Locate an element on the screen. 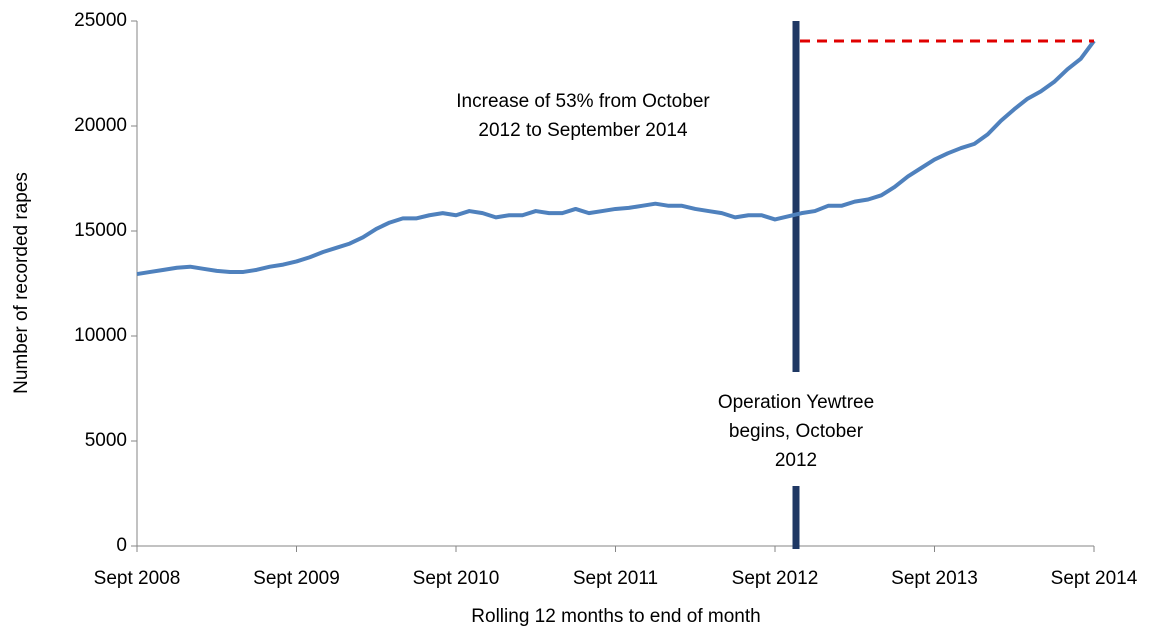 The width and height of the screenshot is (1168, 635). annotation: 2012 to September 2014 is located at coordinates (583, 130).